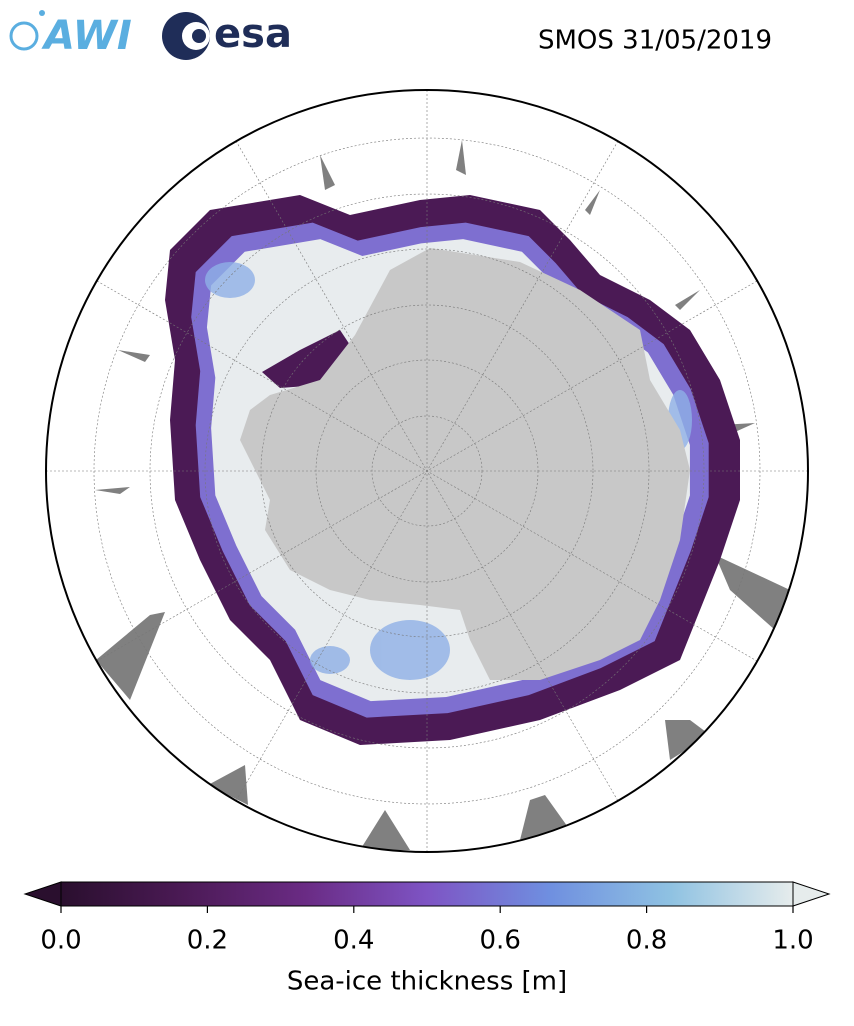 The height and width of the screenshot is (1026, 854). Describe the element at coordinates (253, 34) in the screenshot. I see `esa-text: esa` at that location.